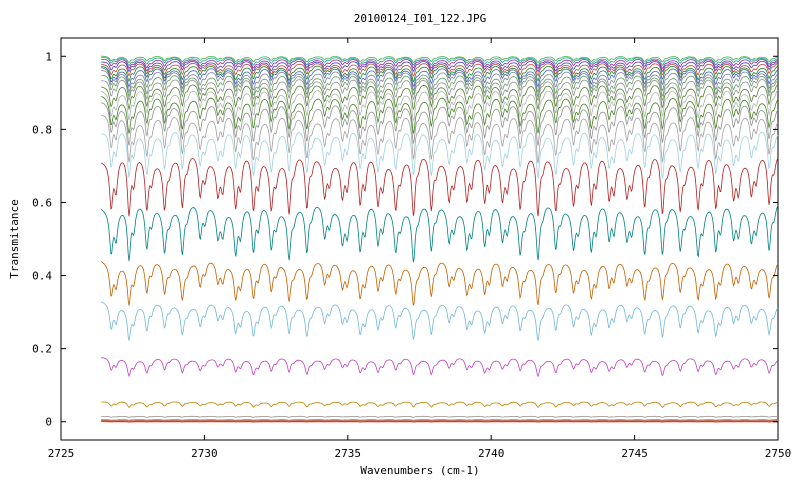  I want to click on y-tick-label: 1, so click(48, 56).